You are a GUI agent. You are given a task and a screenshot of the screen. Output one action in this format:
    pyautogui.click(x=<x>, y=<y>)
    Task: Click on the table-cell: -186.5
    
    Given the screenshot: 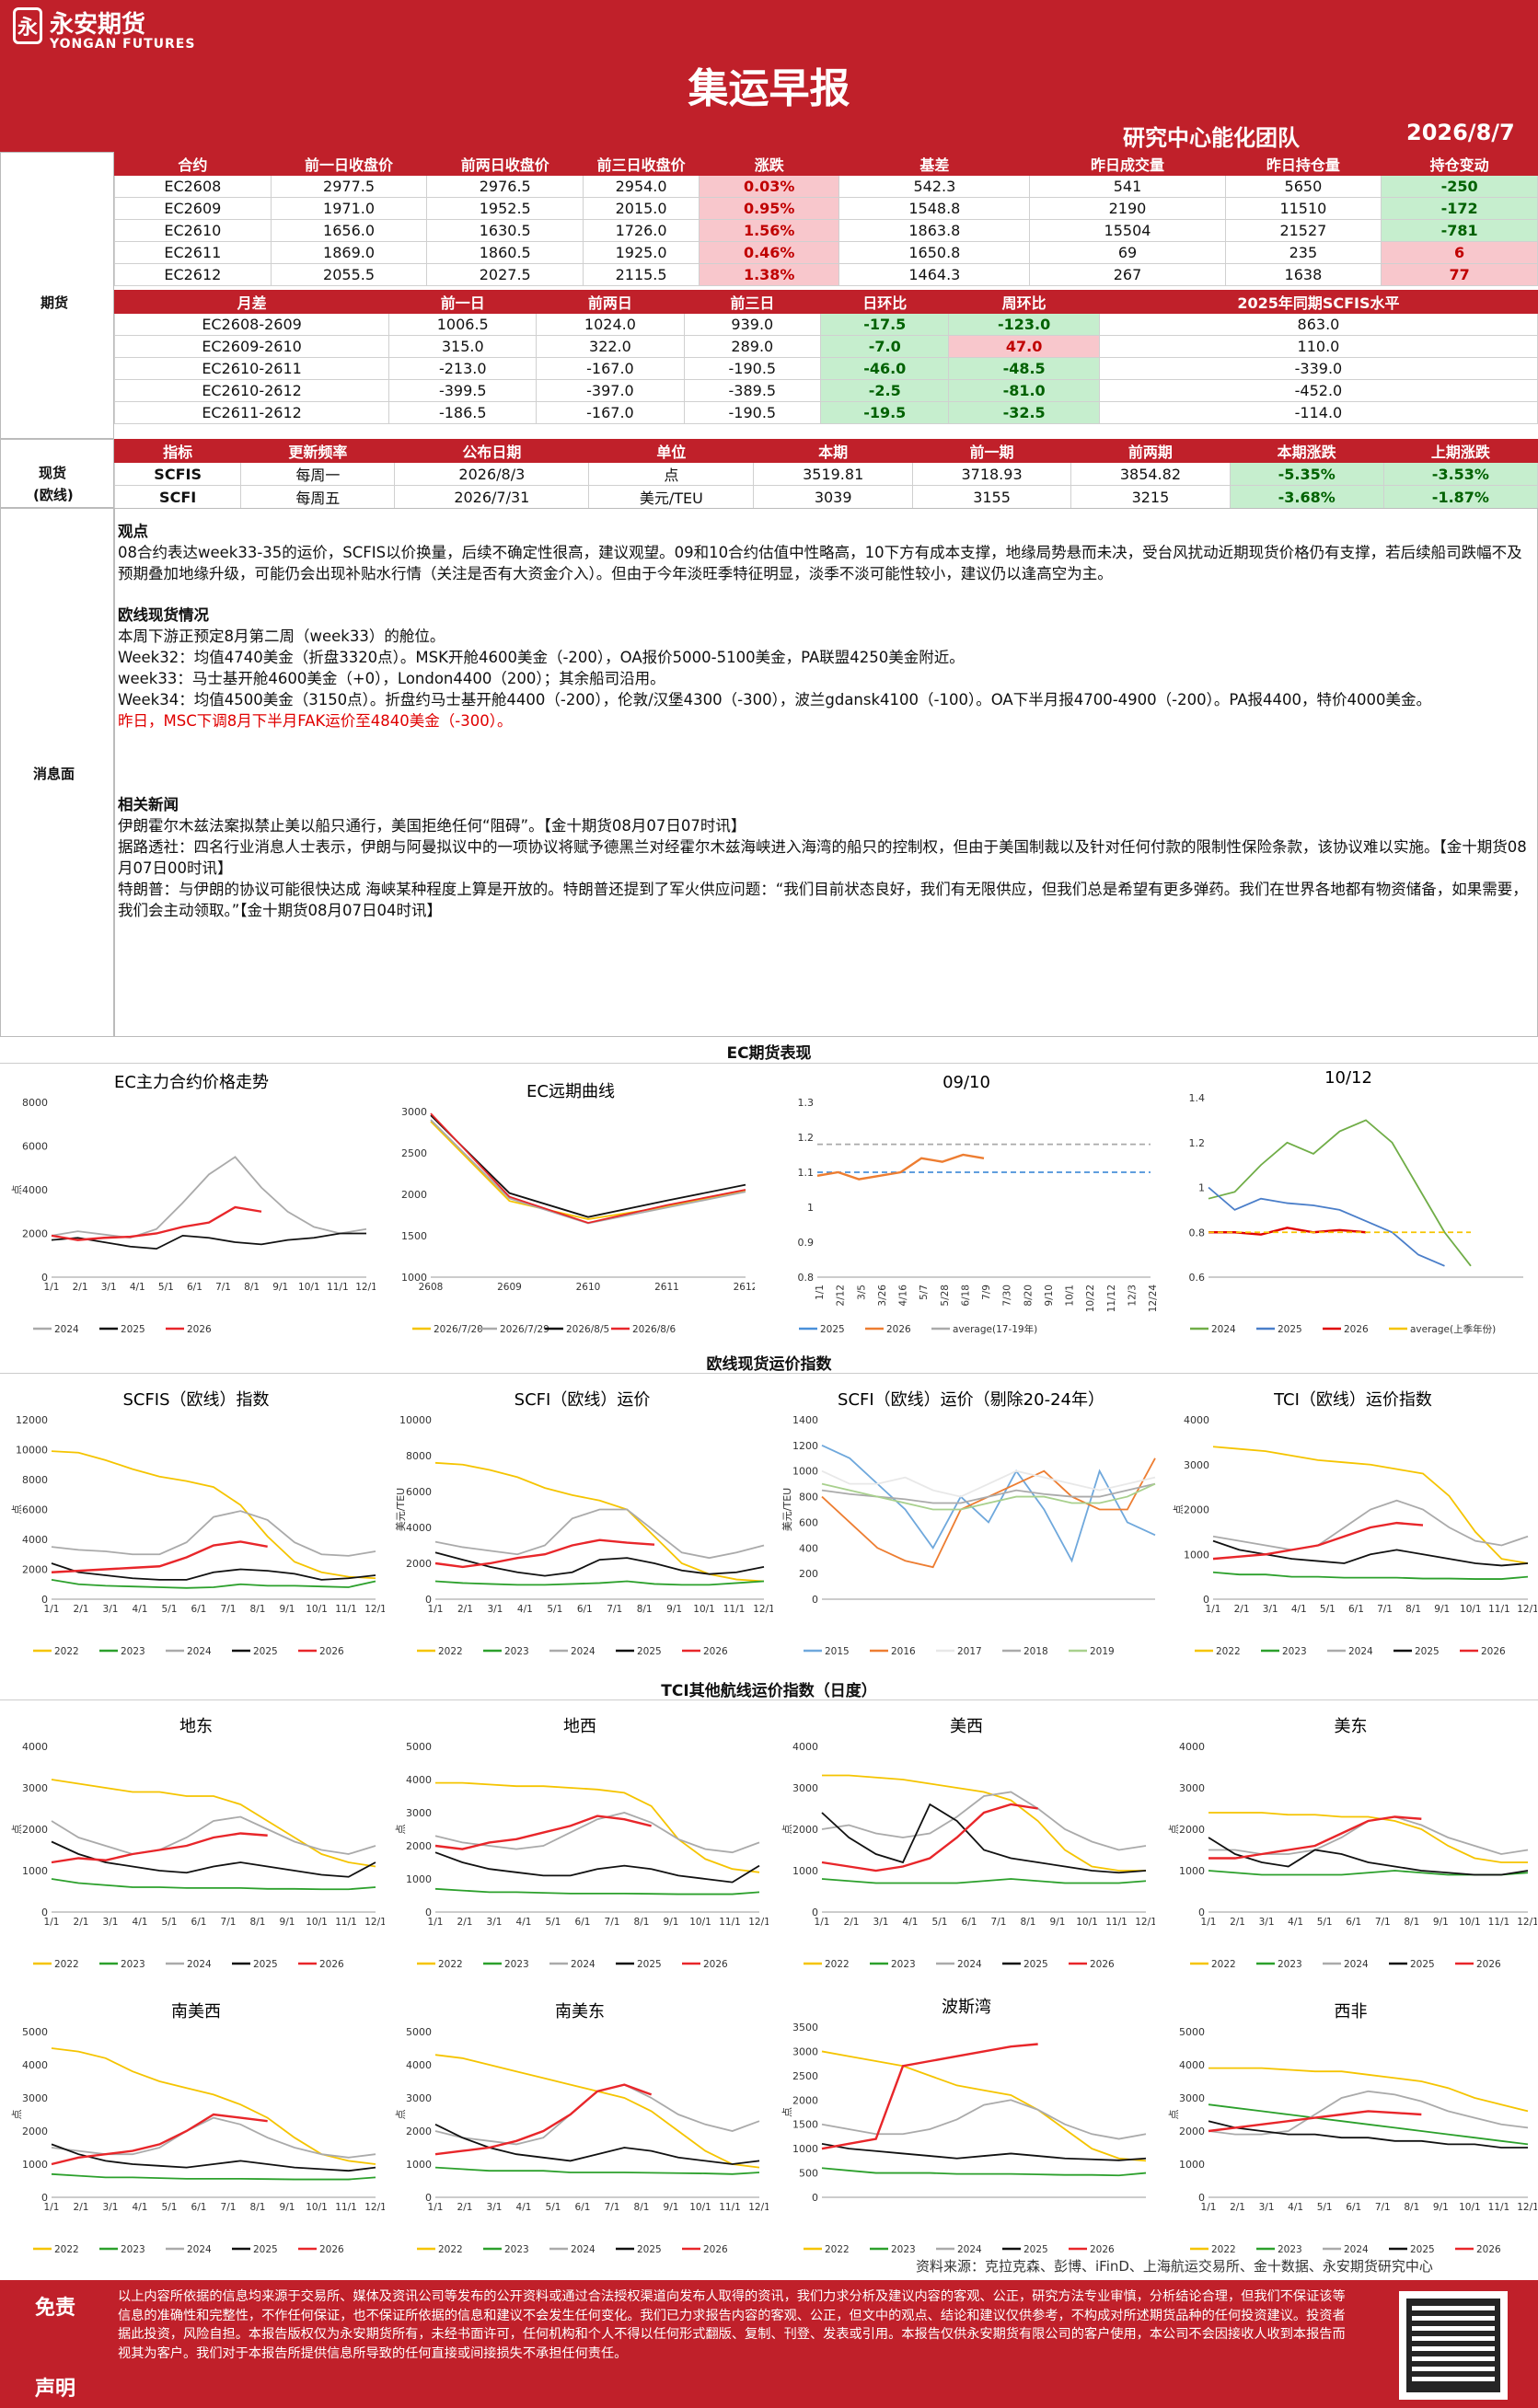 What is the action you would take?
    pyautogui.click(x=463, y=412)
    